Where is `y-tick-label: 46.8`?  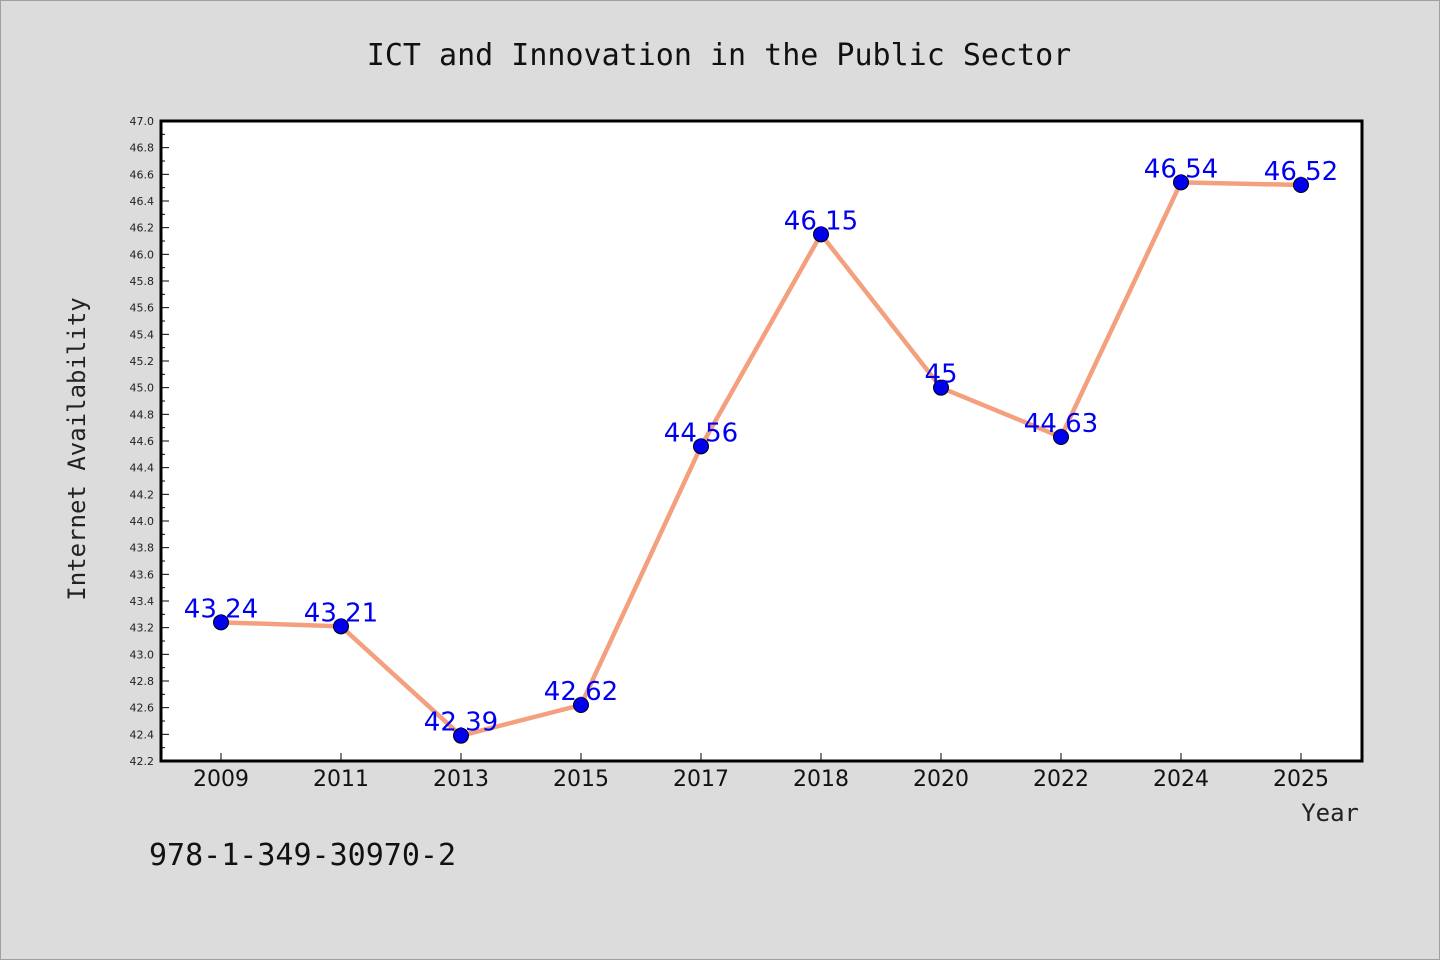 y-tick-label: 46.8 is located at coordinates (142, 148).